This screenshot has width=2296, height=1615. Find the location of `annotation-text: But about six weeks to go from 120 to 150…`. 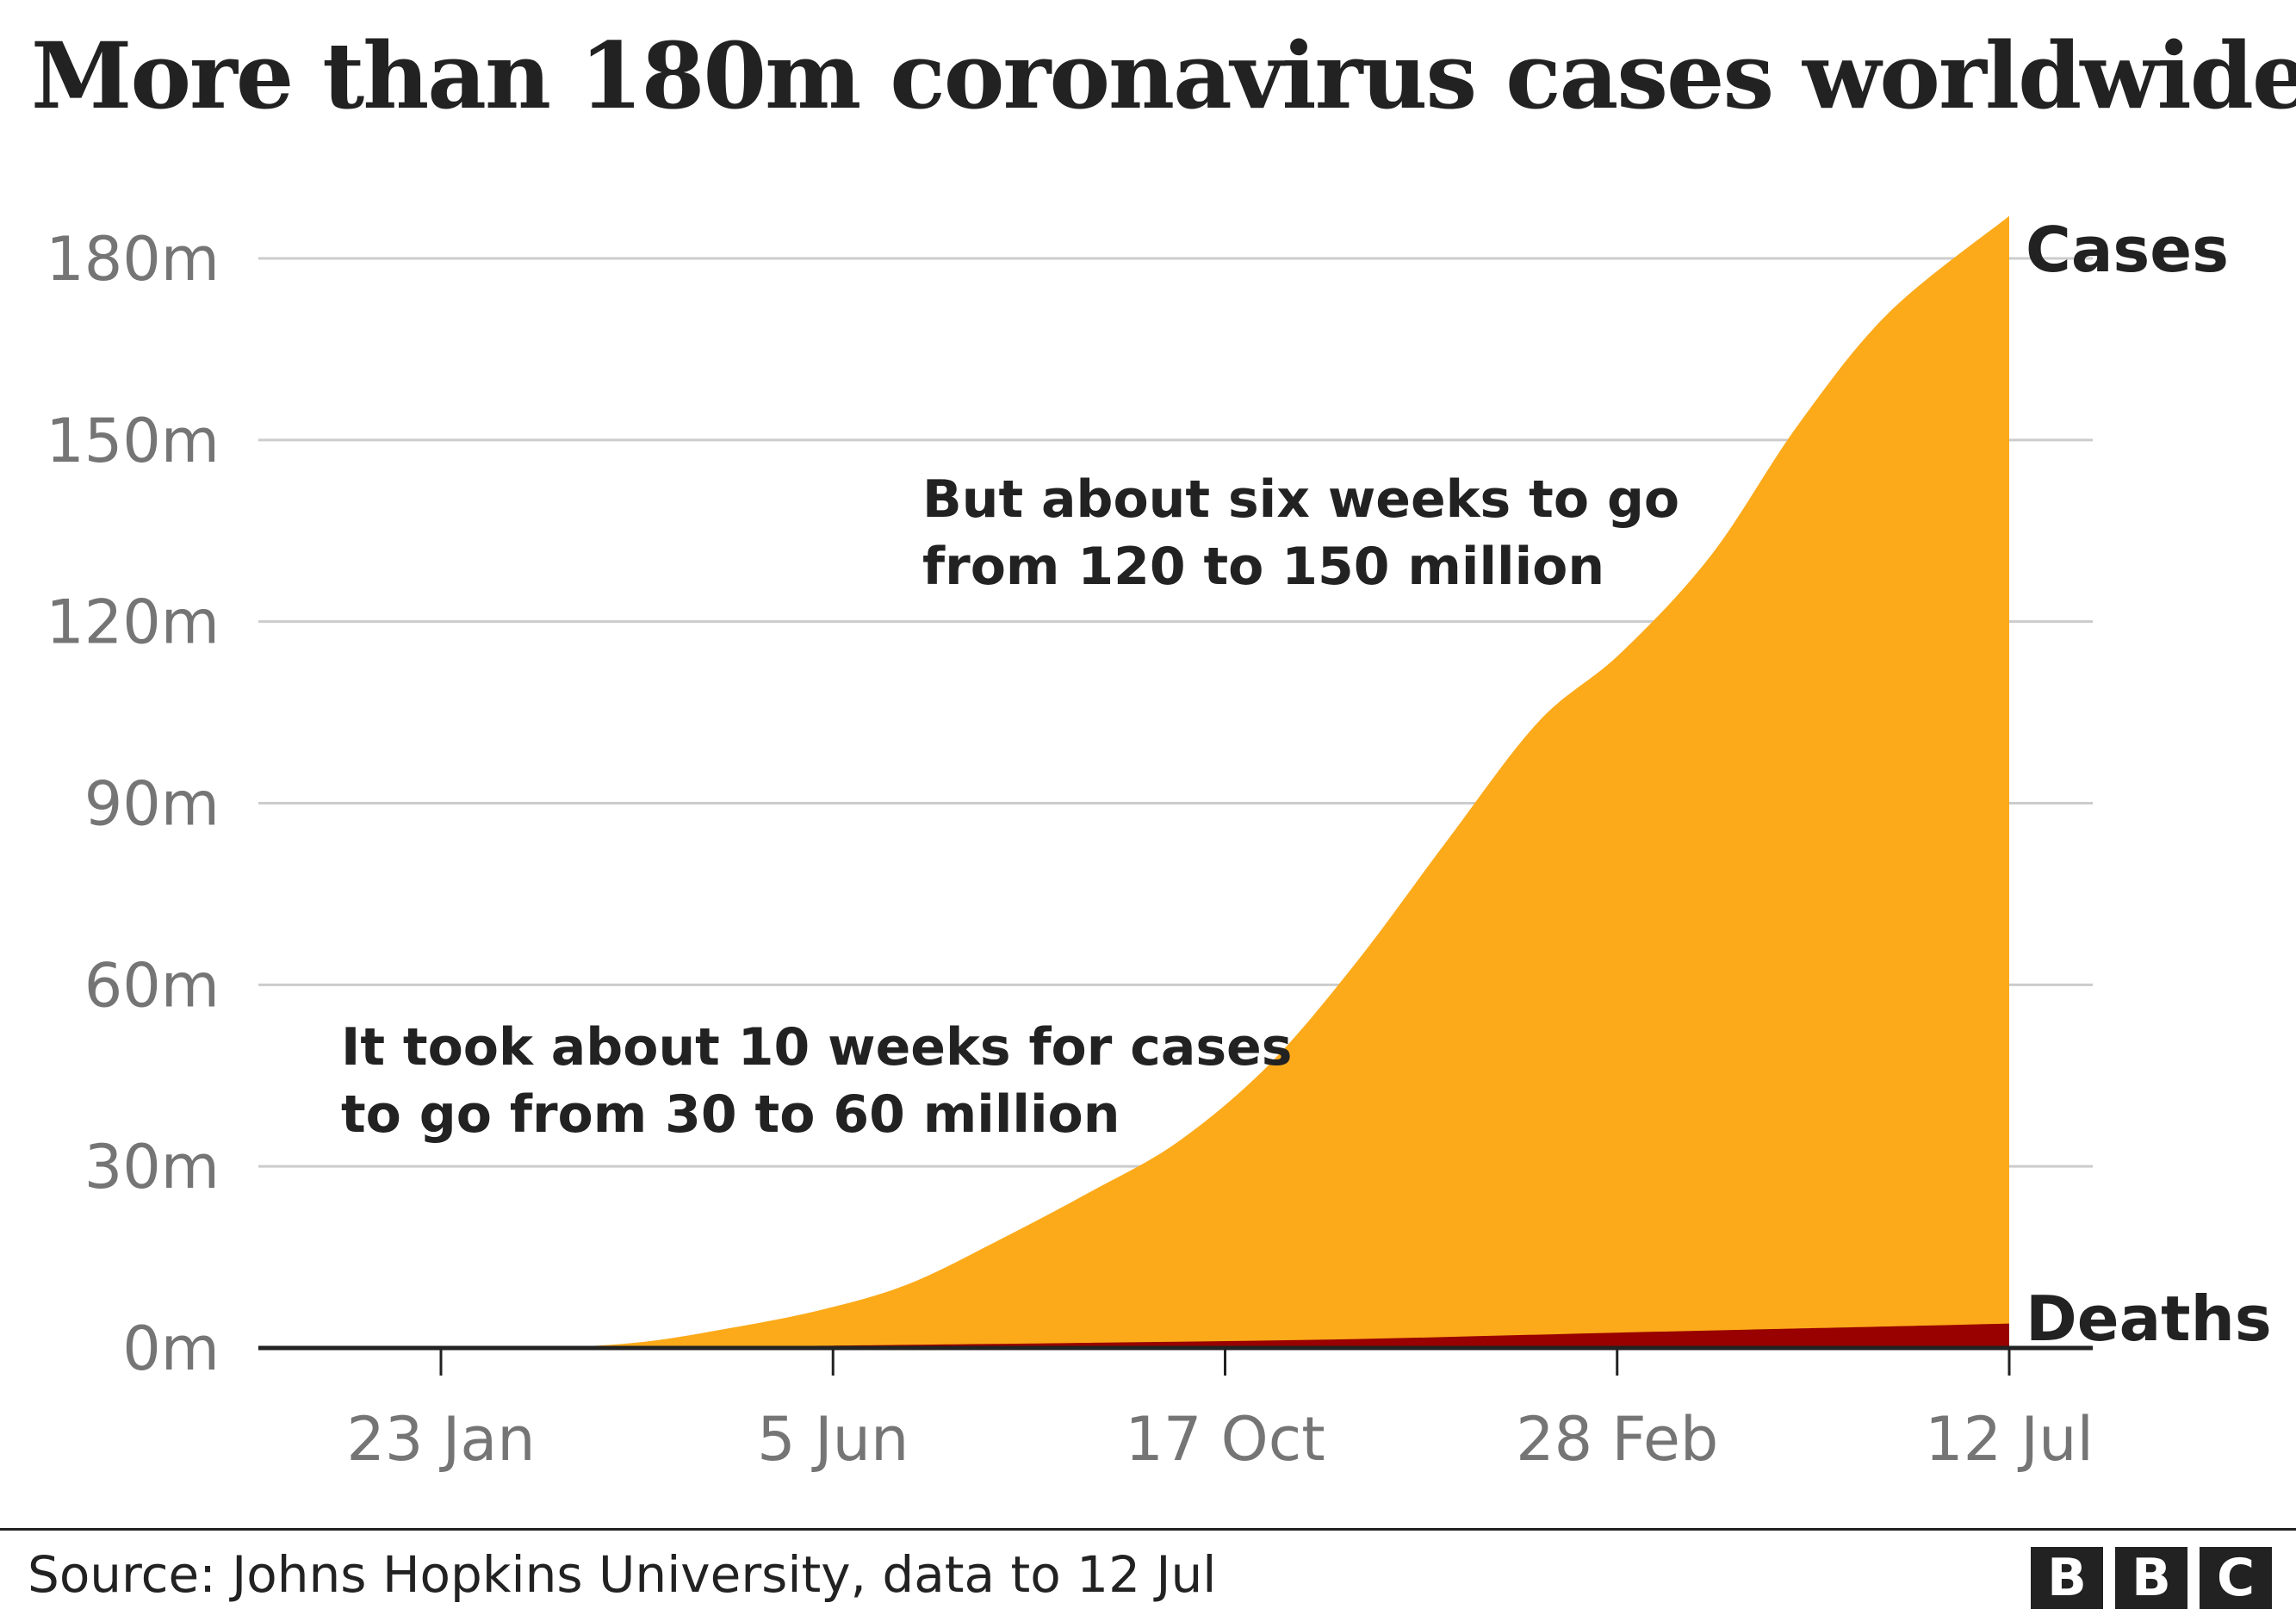

annotation-text: But about six weeks to go from 120 to 150… is located at coordinates (1300, 533).